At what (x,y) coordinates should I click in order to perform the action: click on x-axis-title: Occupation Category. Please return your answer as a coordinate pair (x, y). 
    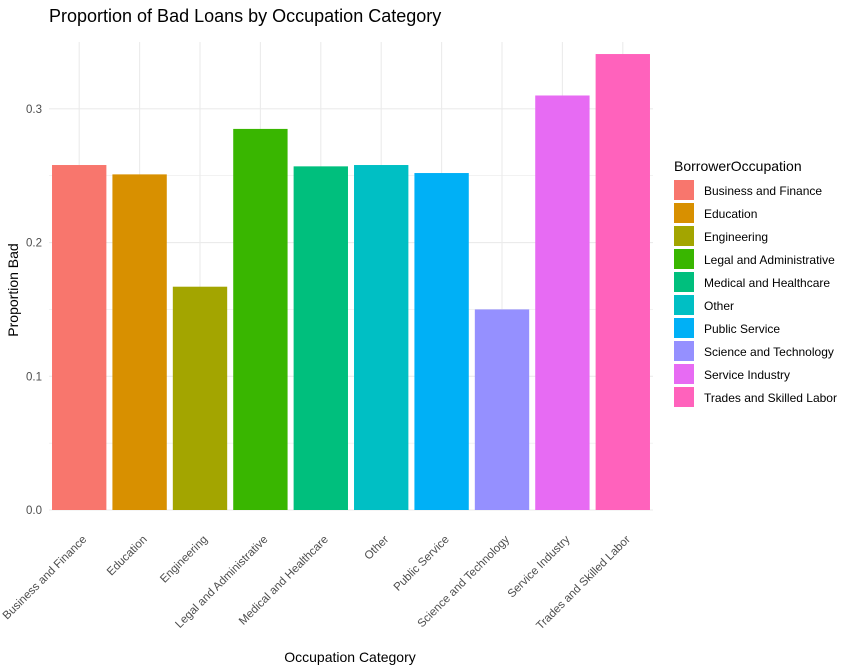
    Looking at the image, I should click on (350, 657).